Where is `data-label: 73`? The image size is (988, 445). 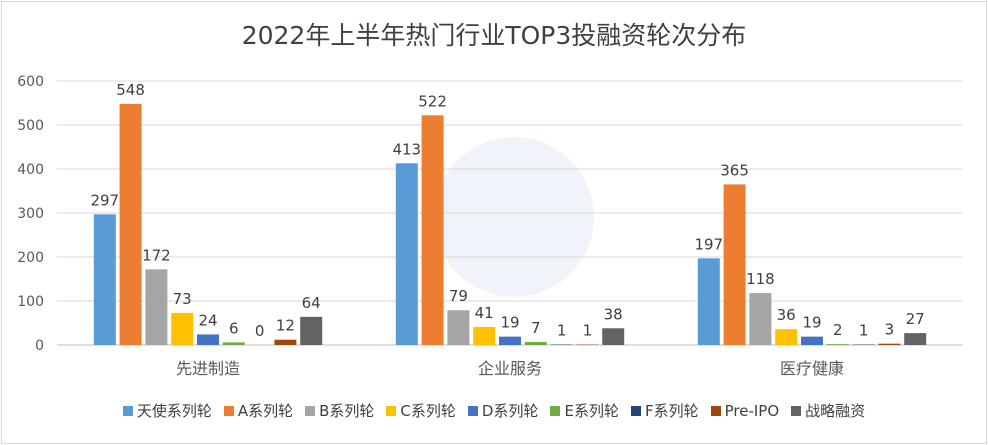 data-label: 73 is located at coordinates (182, 299).